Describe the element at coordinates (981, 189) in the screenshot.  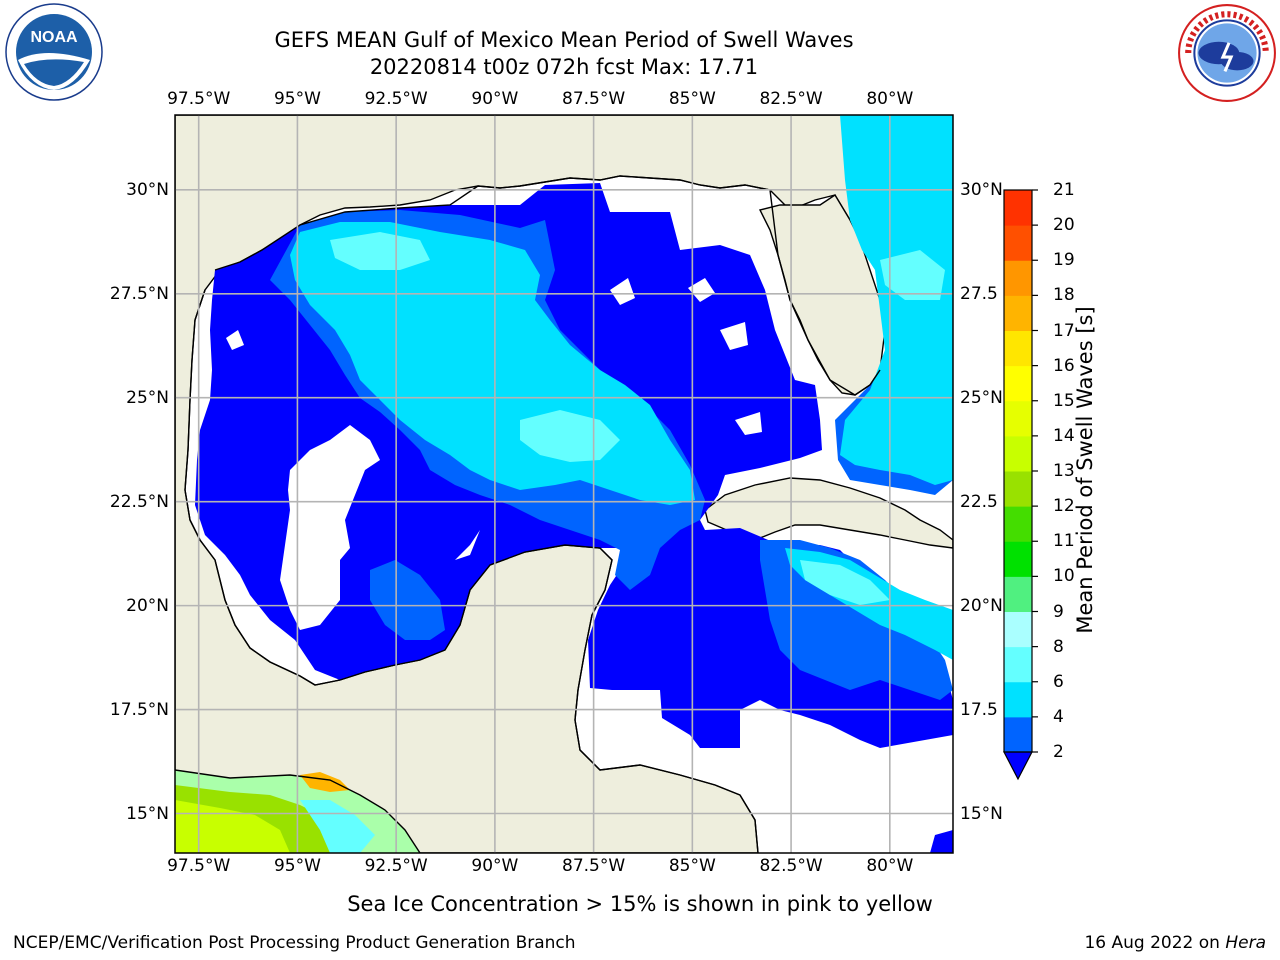
I see `latitude-label-right: 30°N` at that location.